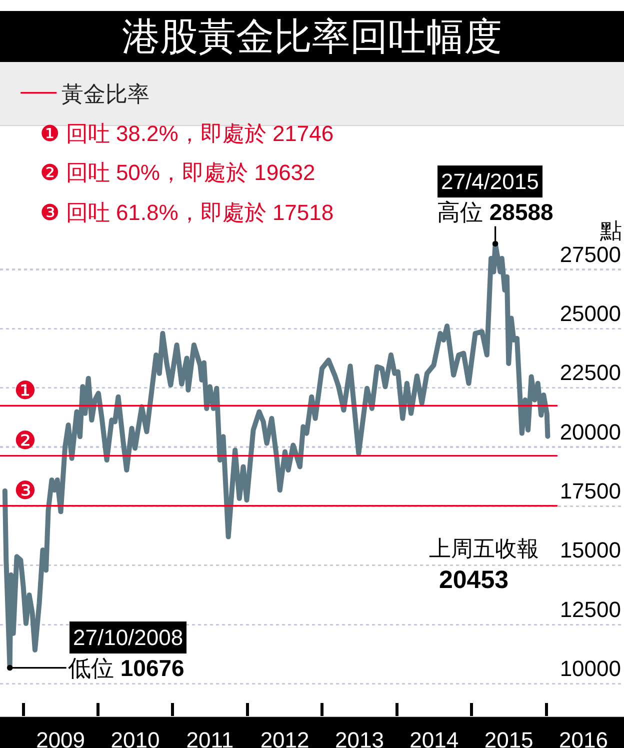 The image size is (624, 748). I want to click on annotation: ❸, so click(25, 491).